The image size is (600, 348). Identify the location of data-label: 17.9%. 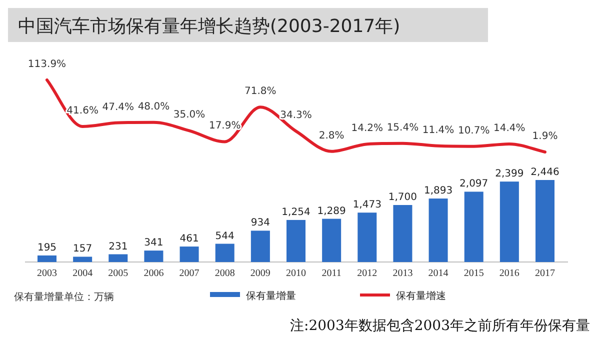
(224, 126).